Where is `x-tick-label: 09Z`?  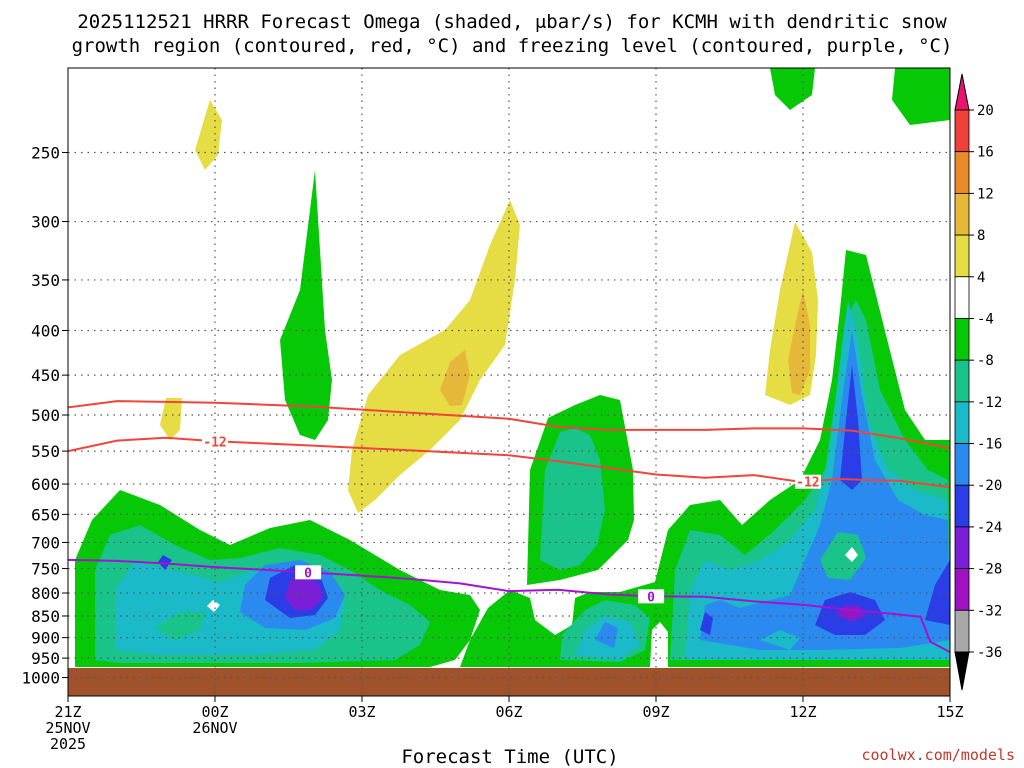 x-tick-label: 09Z is located at coordinates (655, 712).